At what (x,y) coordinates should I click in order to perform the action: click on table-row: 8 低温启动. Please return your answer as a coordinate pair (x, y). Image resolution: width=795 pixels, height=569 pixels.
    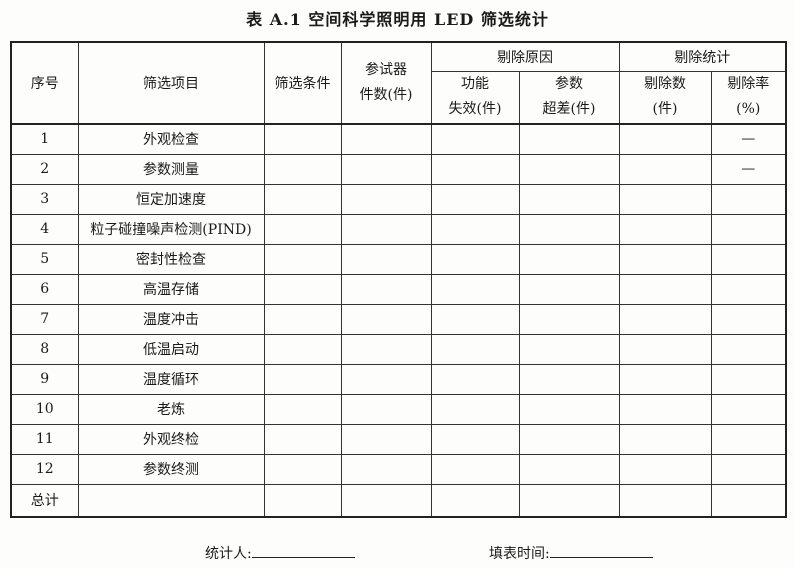
    Looking at the image, I should click on (398, 349).